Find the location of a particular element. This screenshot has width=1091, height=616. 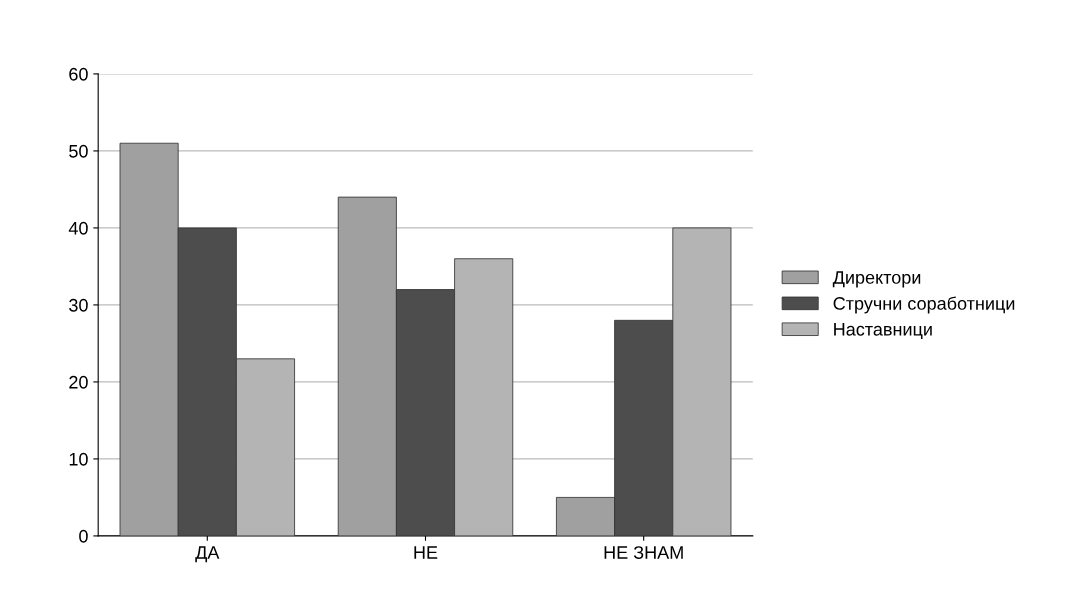

y-tick-label: 40 is located at coordinates (78, 228).